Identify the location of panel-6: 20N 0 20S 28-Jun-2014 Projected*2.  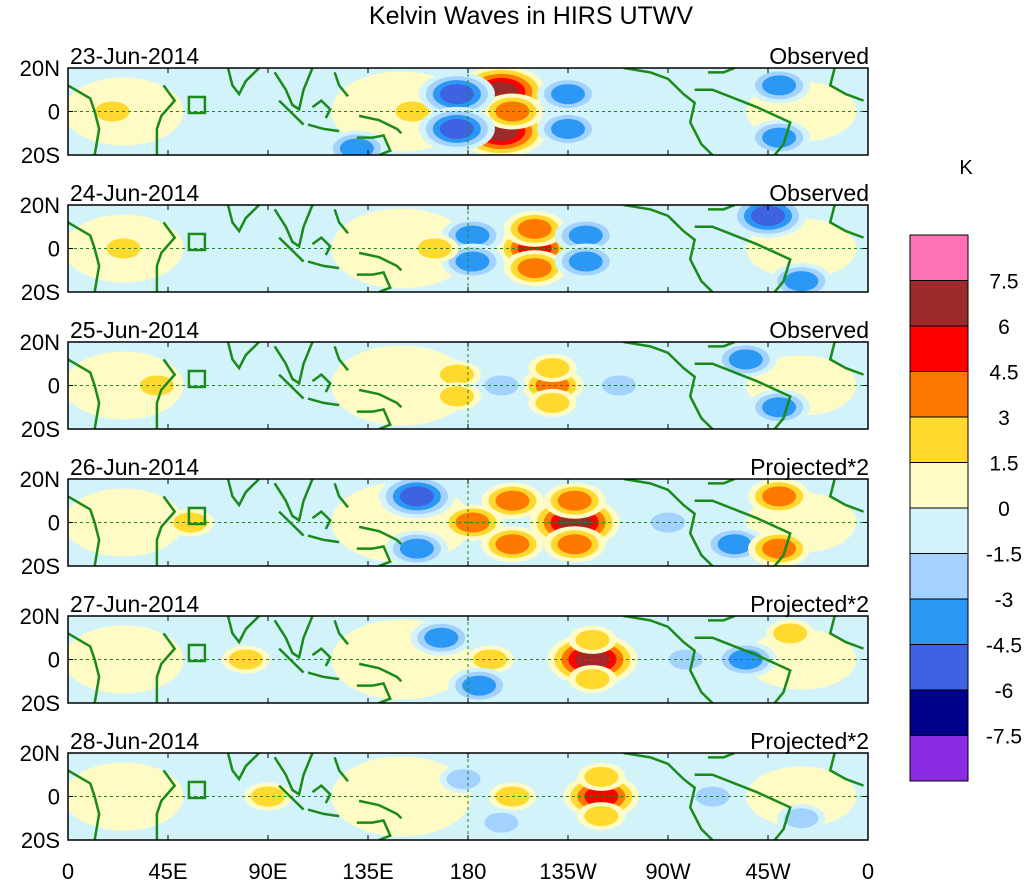
(444, 790).